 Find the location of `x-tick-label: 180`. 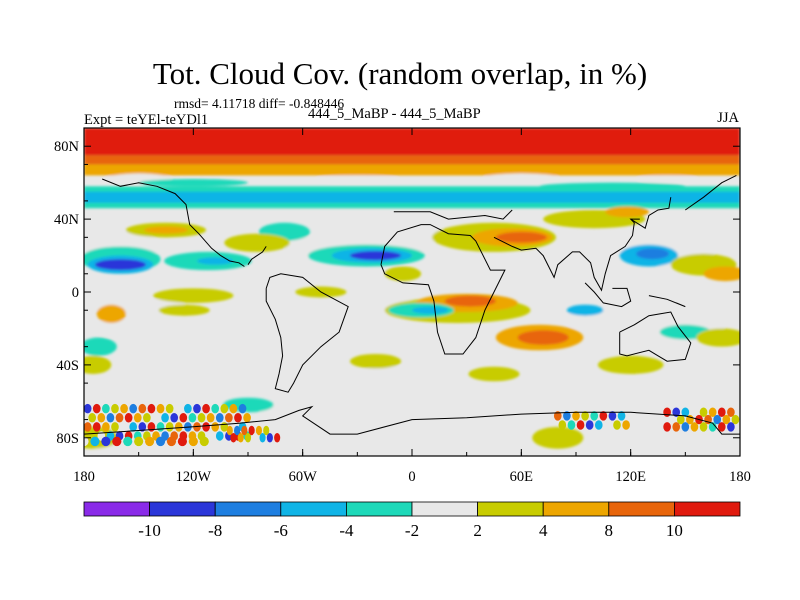

x-tick-label: 180 is located at coordinates (84, 477).